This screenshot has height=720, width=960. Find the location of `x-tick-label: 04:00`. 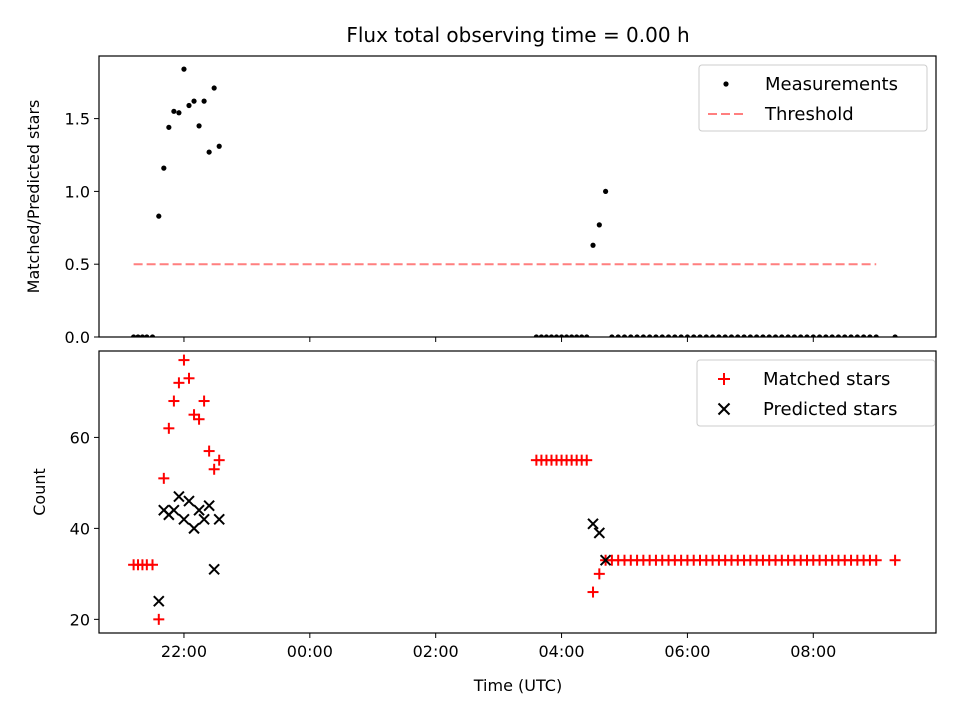

x-tick-label: 04:00 is located at coordinates (561, 651).